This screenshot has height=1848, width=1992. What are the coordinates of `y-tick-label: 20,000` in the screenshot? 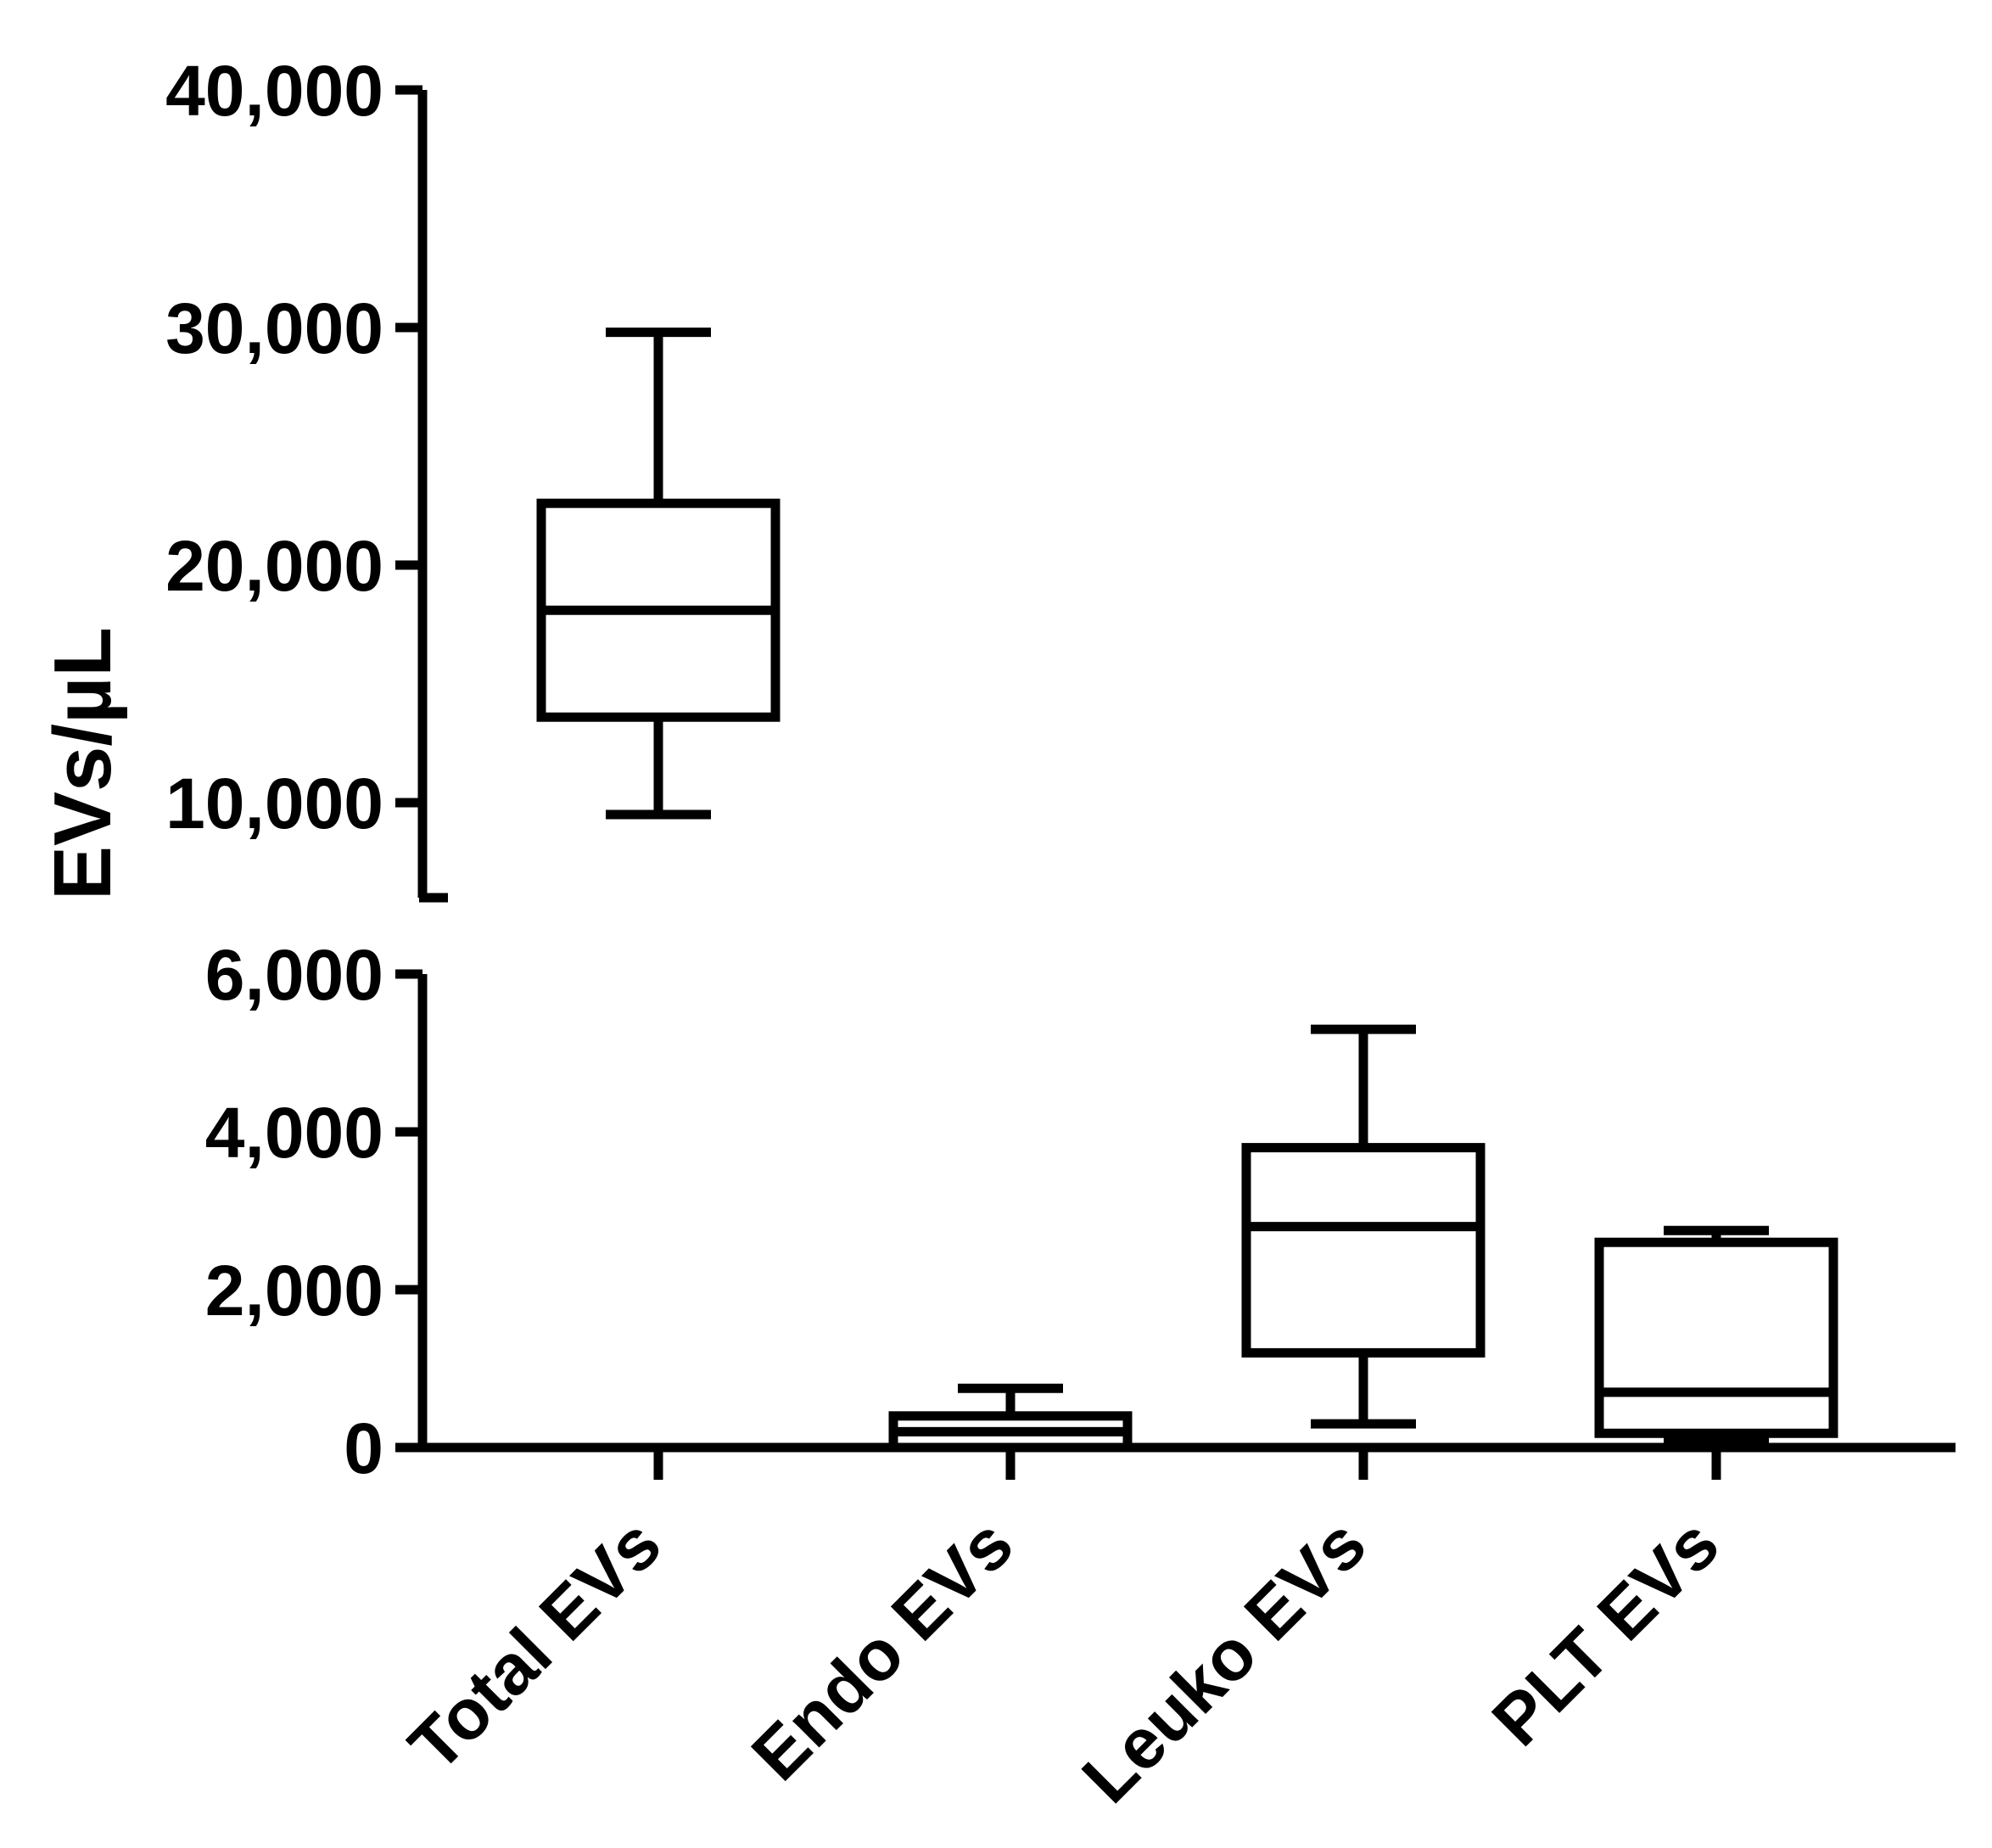 It's located at (274, 566).